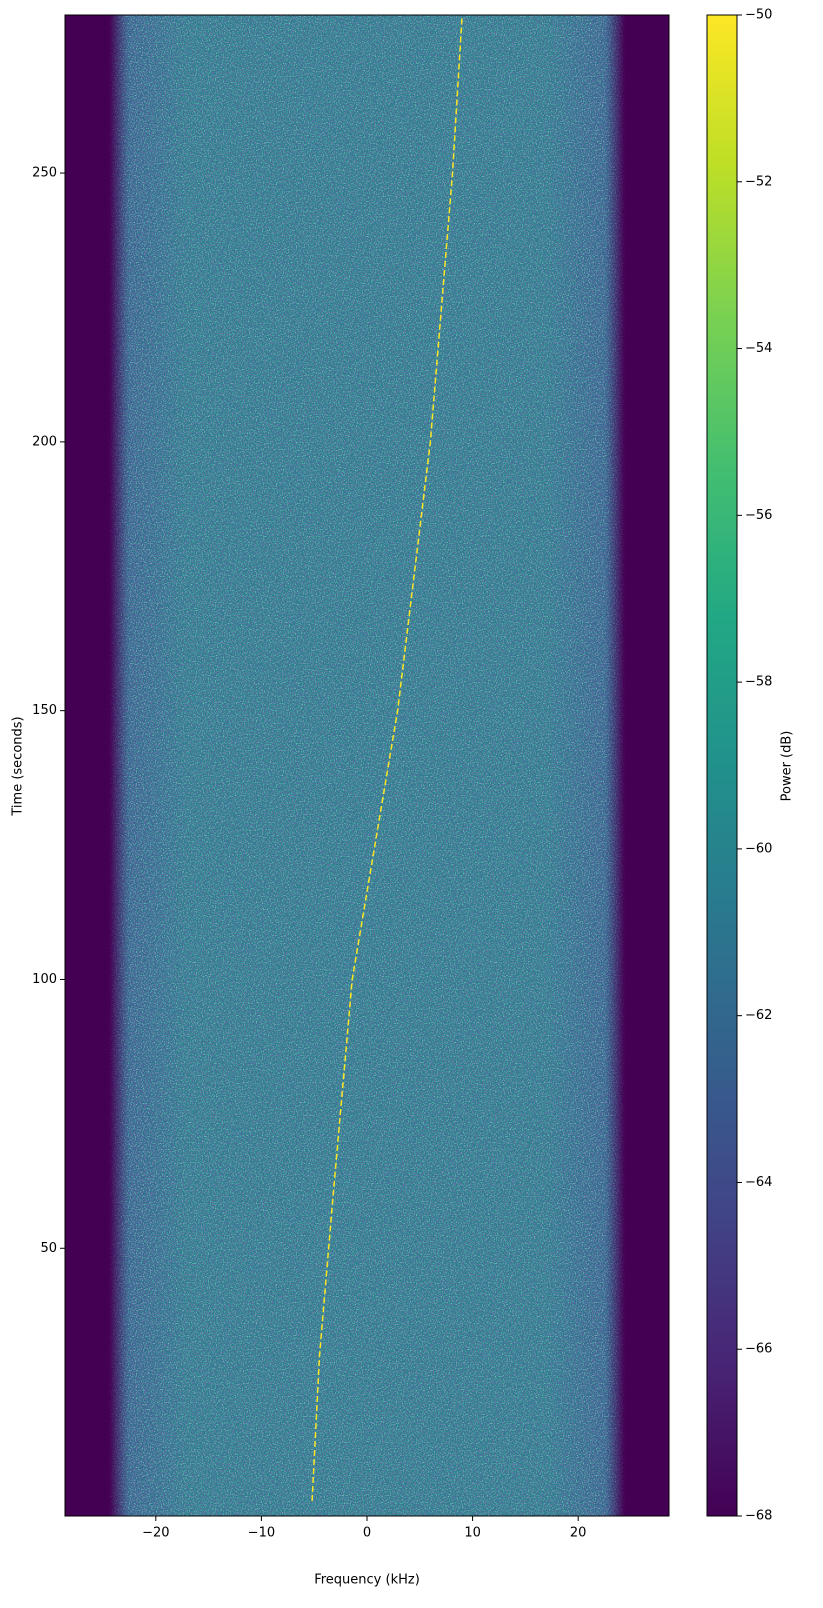 The image size is (823, 1608). What do you see at coordinates (758, 1516) in the screenshot?
I see `colorbar-tick-label: −68` at bounding box center [758, 1516].